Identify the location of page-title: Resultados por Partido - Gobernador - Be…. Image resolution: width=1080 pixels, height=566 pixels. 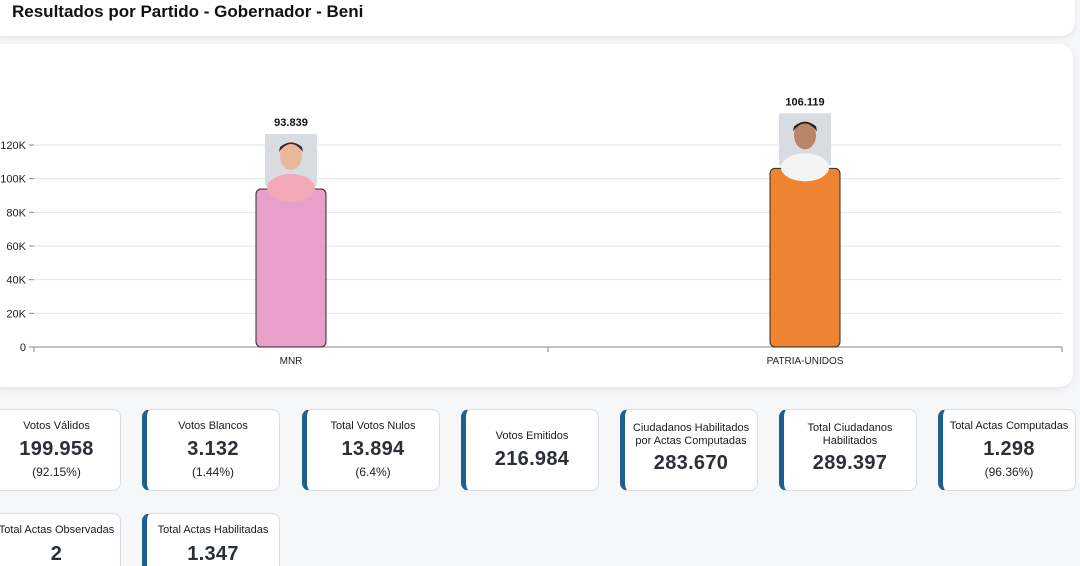
(188, 11).